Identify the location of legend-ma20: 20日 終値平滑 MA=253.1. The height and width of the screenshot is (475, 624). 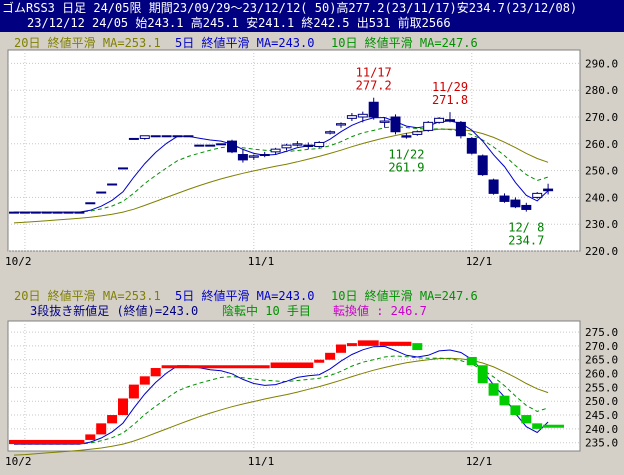
(87, 42).